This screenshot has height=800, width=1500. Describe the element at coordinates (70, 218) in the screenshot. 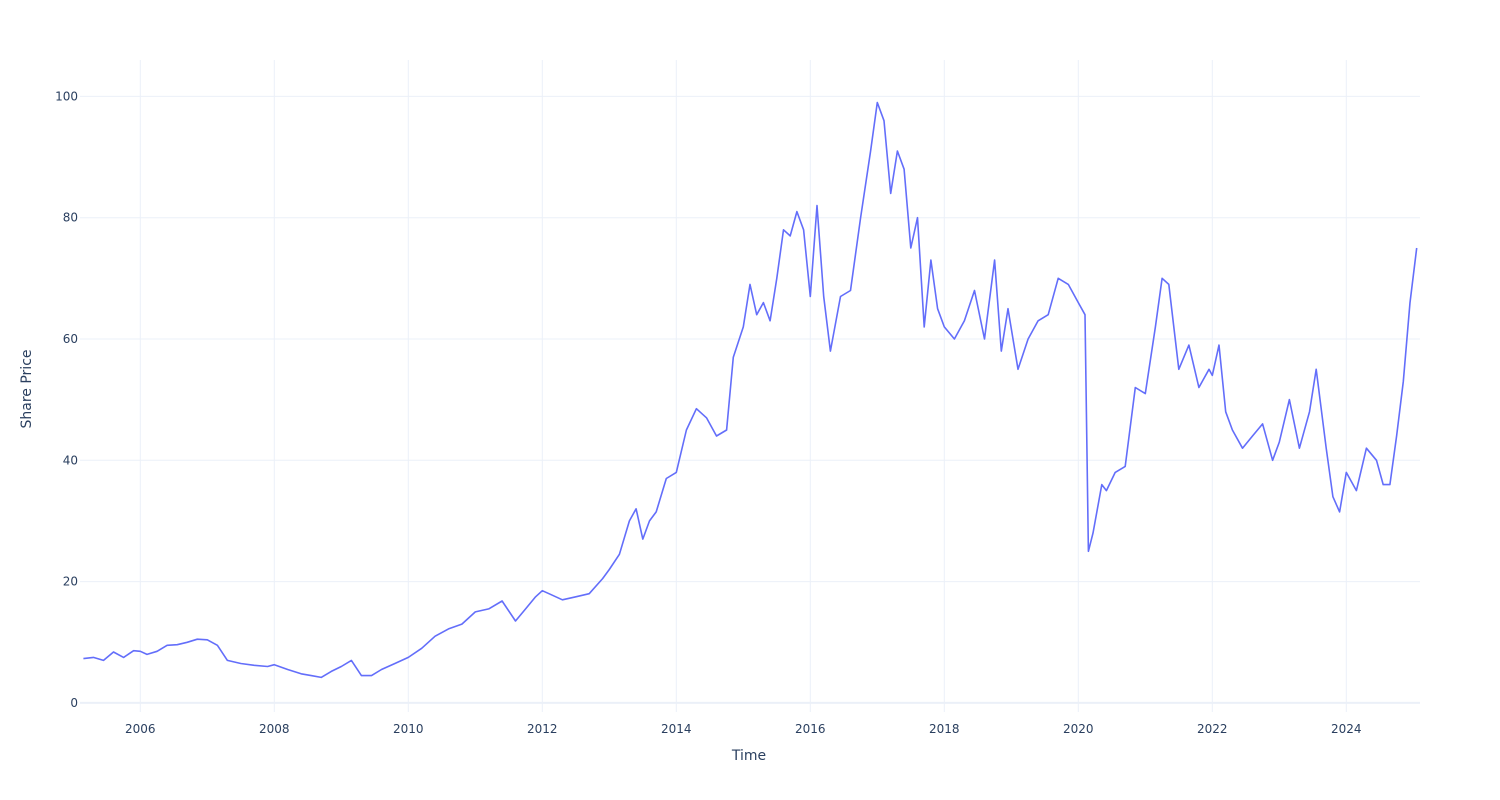

I see `y-tick-label: 80` at that location.